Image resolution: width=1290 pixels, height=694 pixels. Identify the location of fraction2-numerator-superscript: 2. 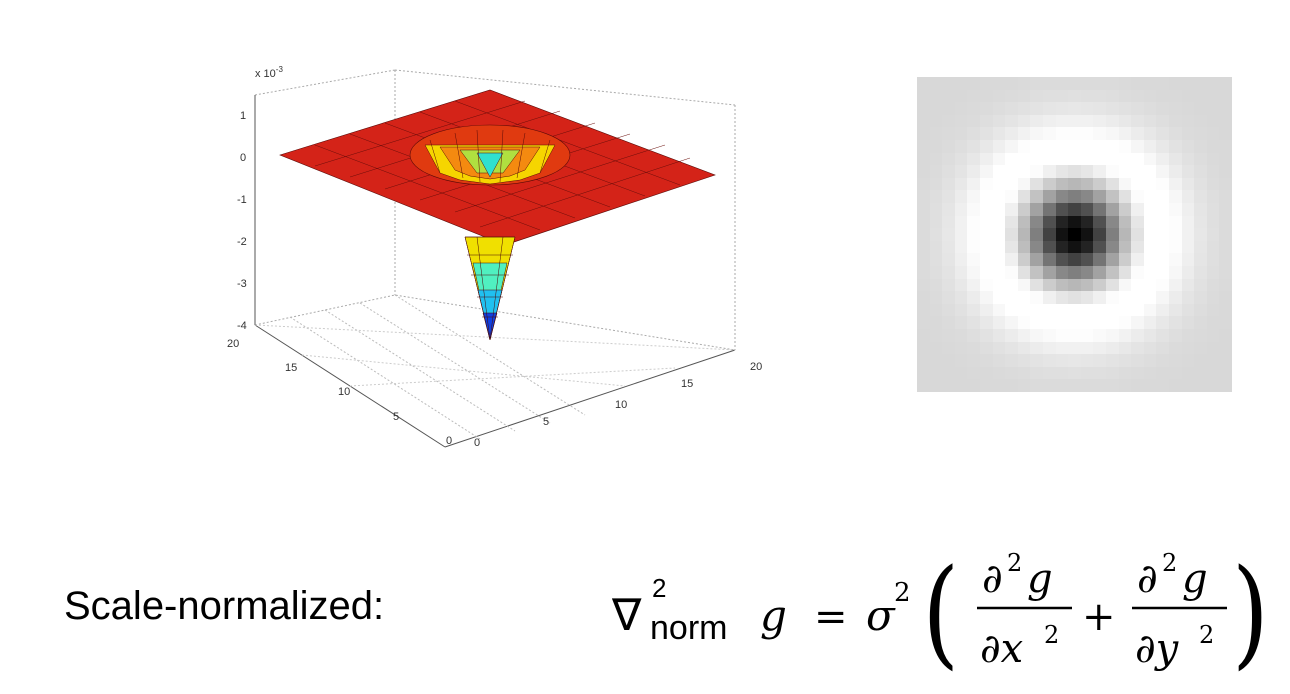
(1169, 563).